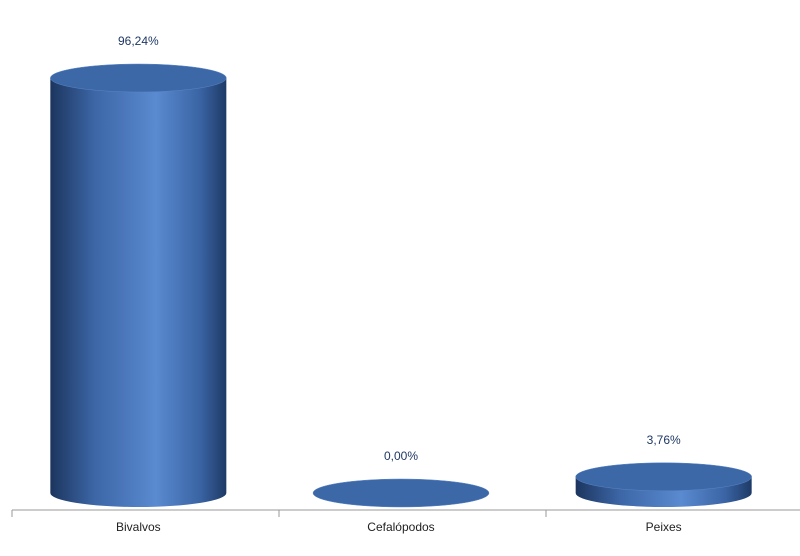 The height and width of the screenshot is (556, 800). Describe the element at coordinates (138, 527) in the screenshot. I see `x-tick-label: Bivalvos` at that location.